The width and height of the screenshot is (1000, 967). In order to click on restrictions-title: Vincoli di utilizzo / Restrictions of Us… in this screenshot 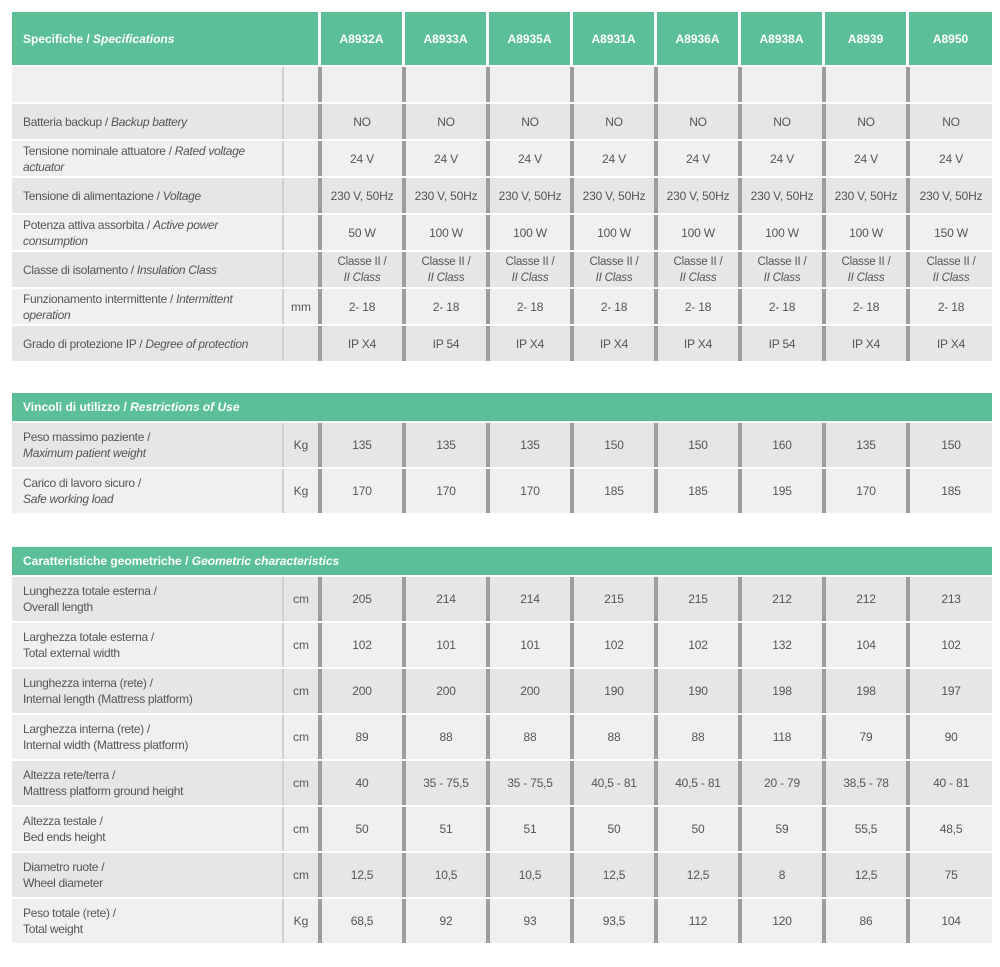, I will do `click(502, 407)`.